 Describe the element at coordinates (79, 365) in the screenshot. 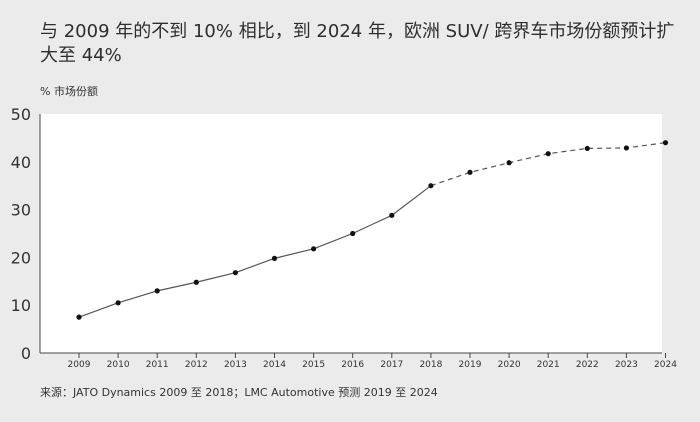

I see `x-tick-label: 2009` at that location.